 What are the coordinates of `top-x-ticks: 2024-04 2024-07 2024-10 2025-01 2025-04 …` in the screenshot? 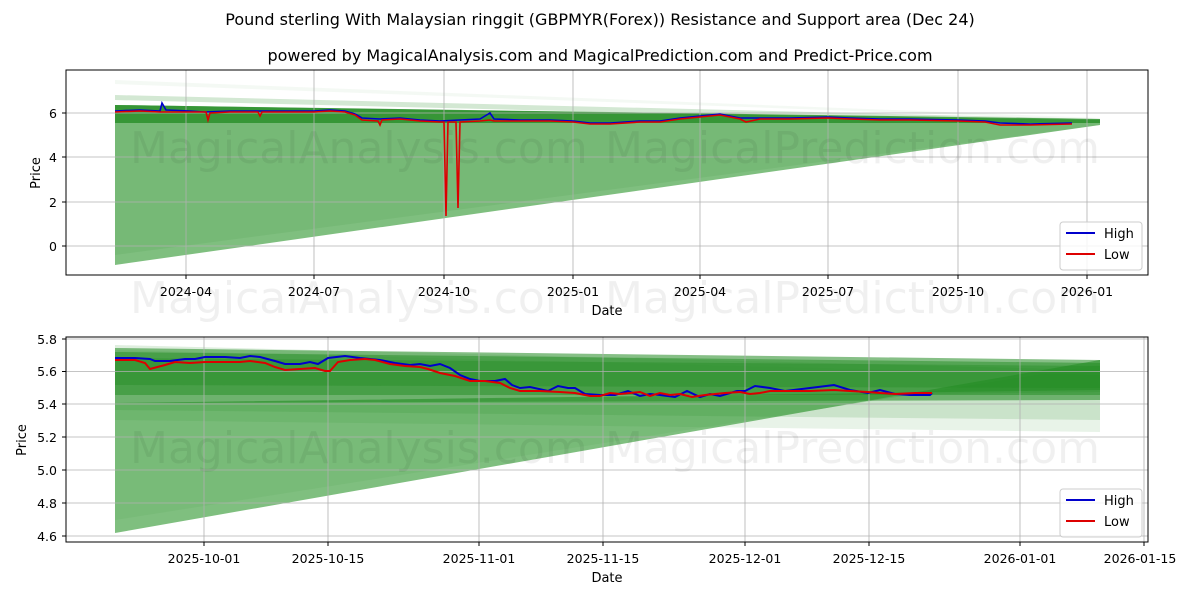 It's located at (636, 287).